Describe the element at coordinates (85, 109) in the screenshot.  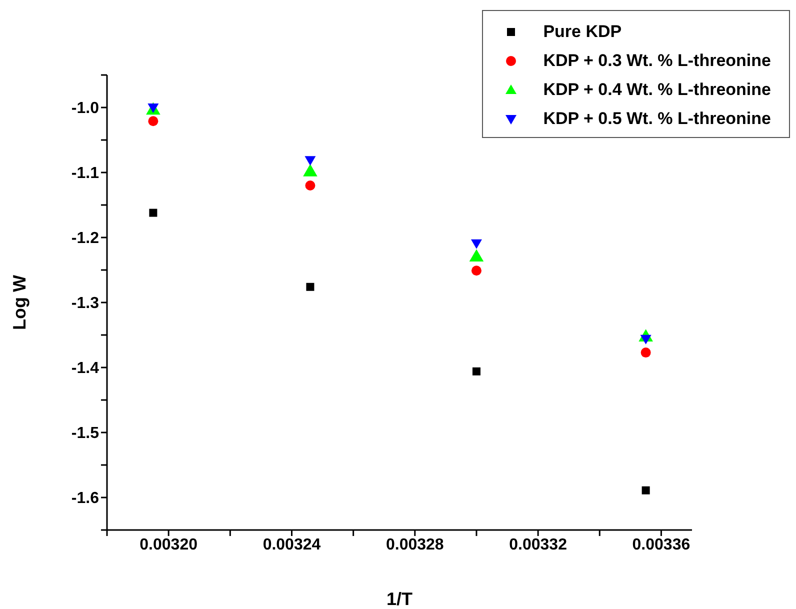
I see `y-tick-label: -1.0` at that location.